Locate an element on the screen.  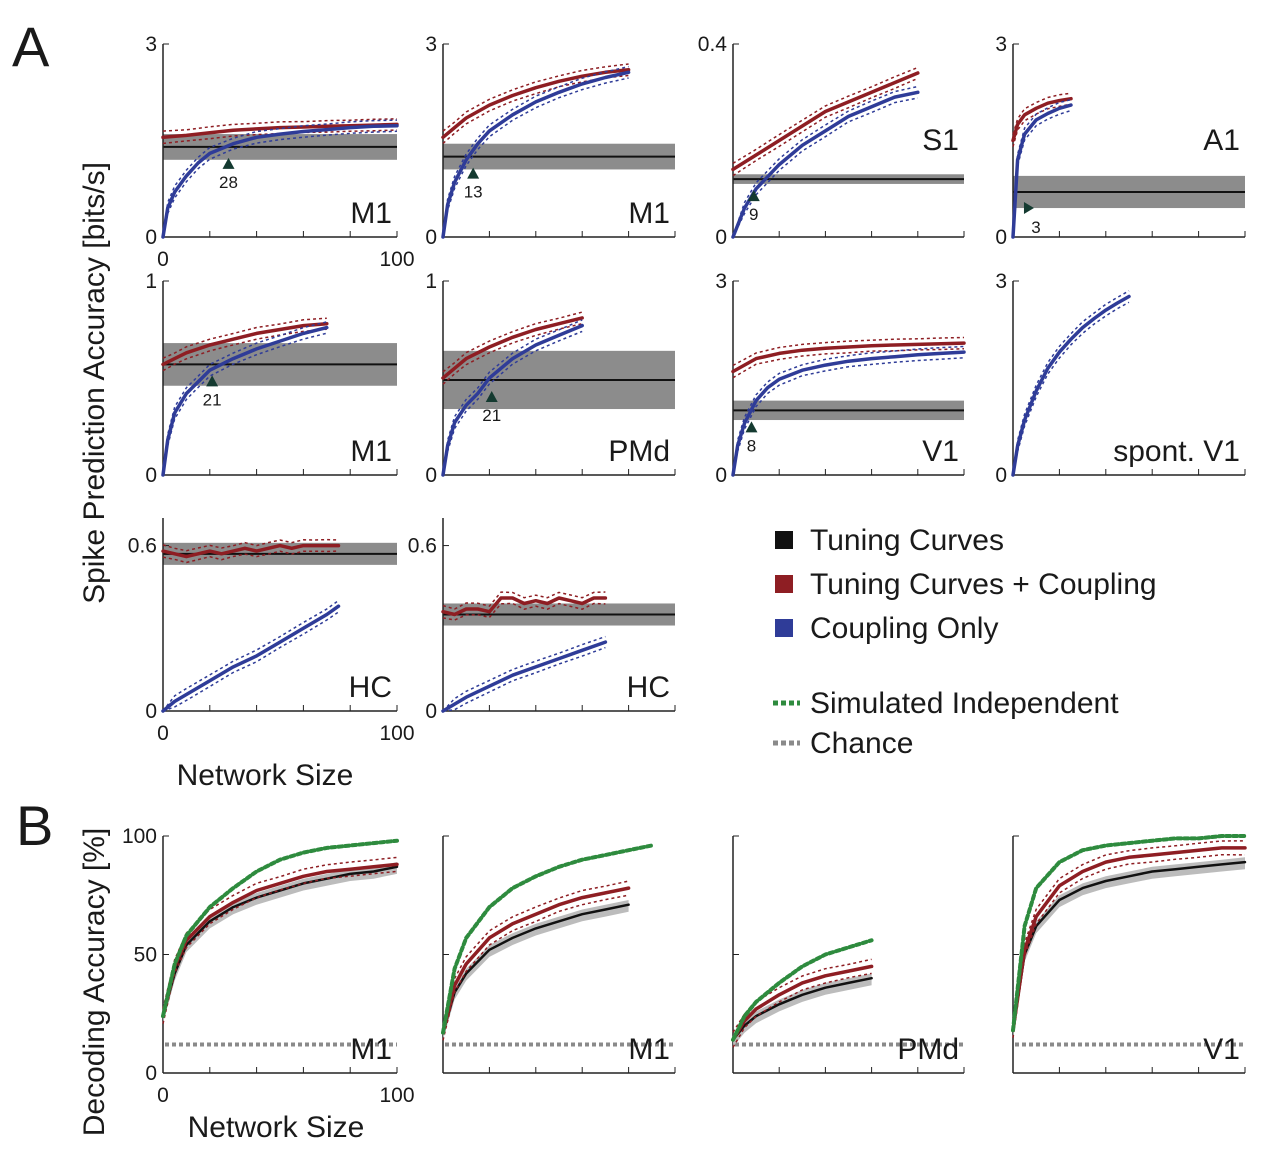
crossover-label: 8 is located at coordinates (751, 445).